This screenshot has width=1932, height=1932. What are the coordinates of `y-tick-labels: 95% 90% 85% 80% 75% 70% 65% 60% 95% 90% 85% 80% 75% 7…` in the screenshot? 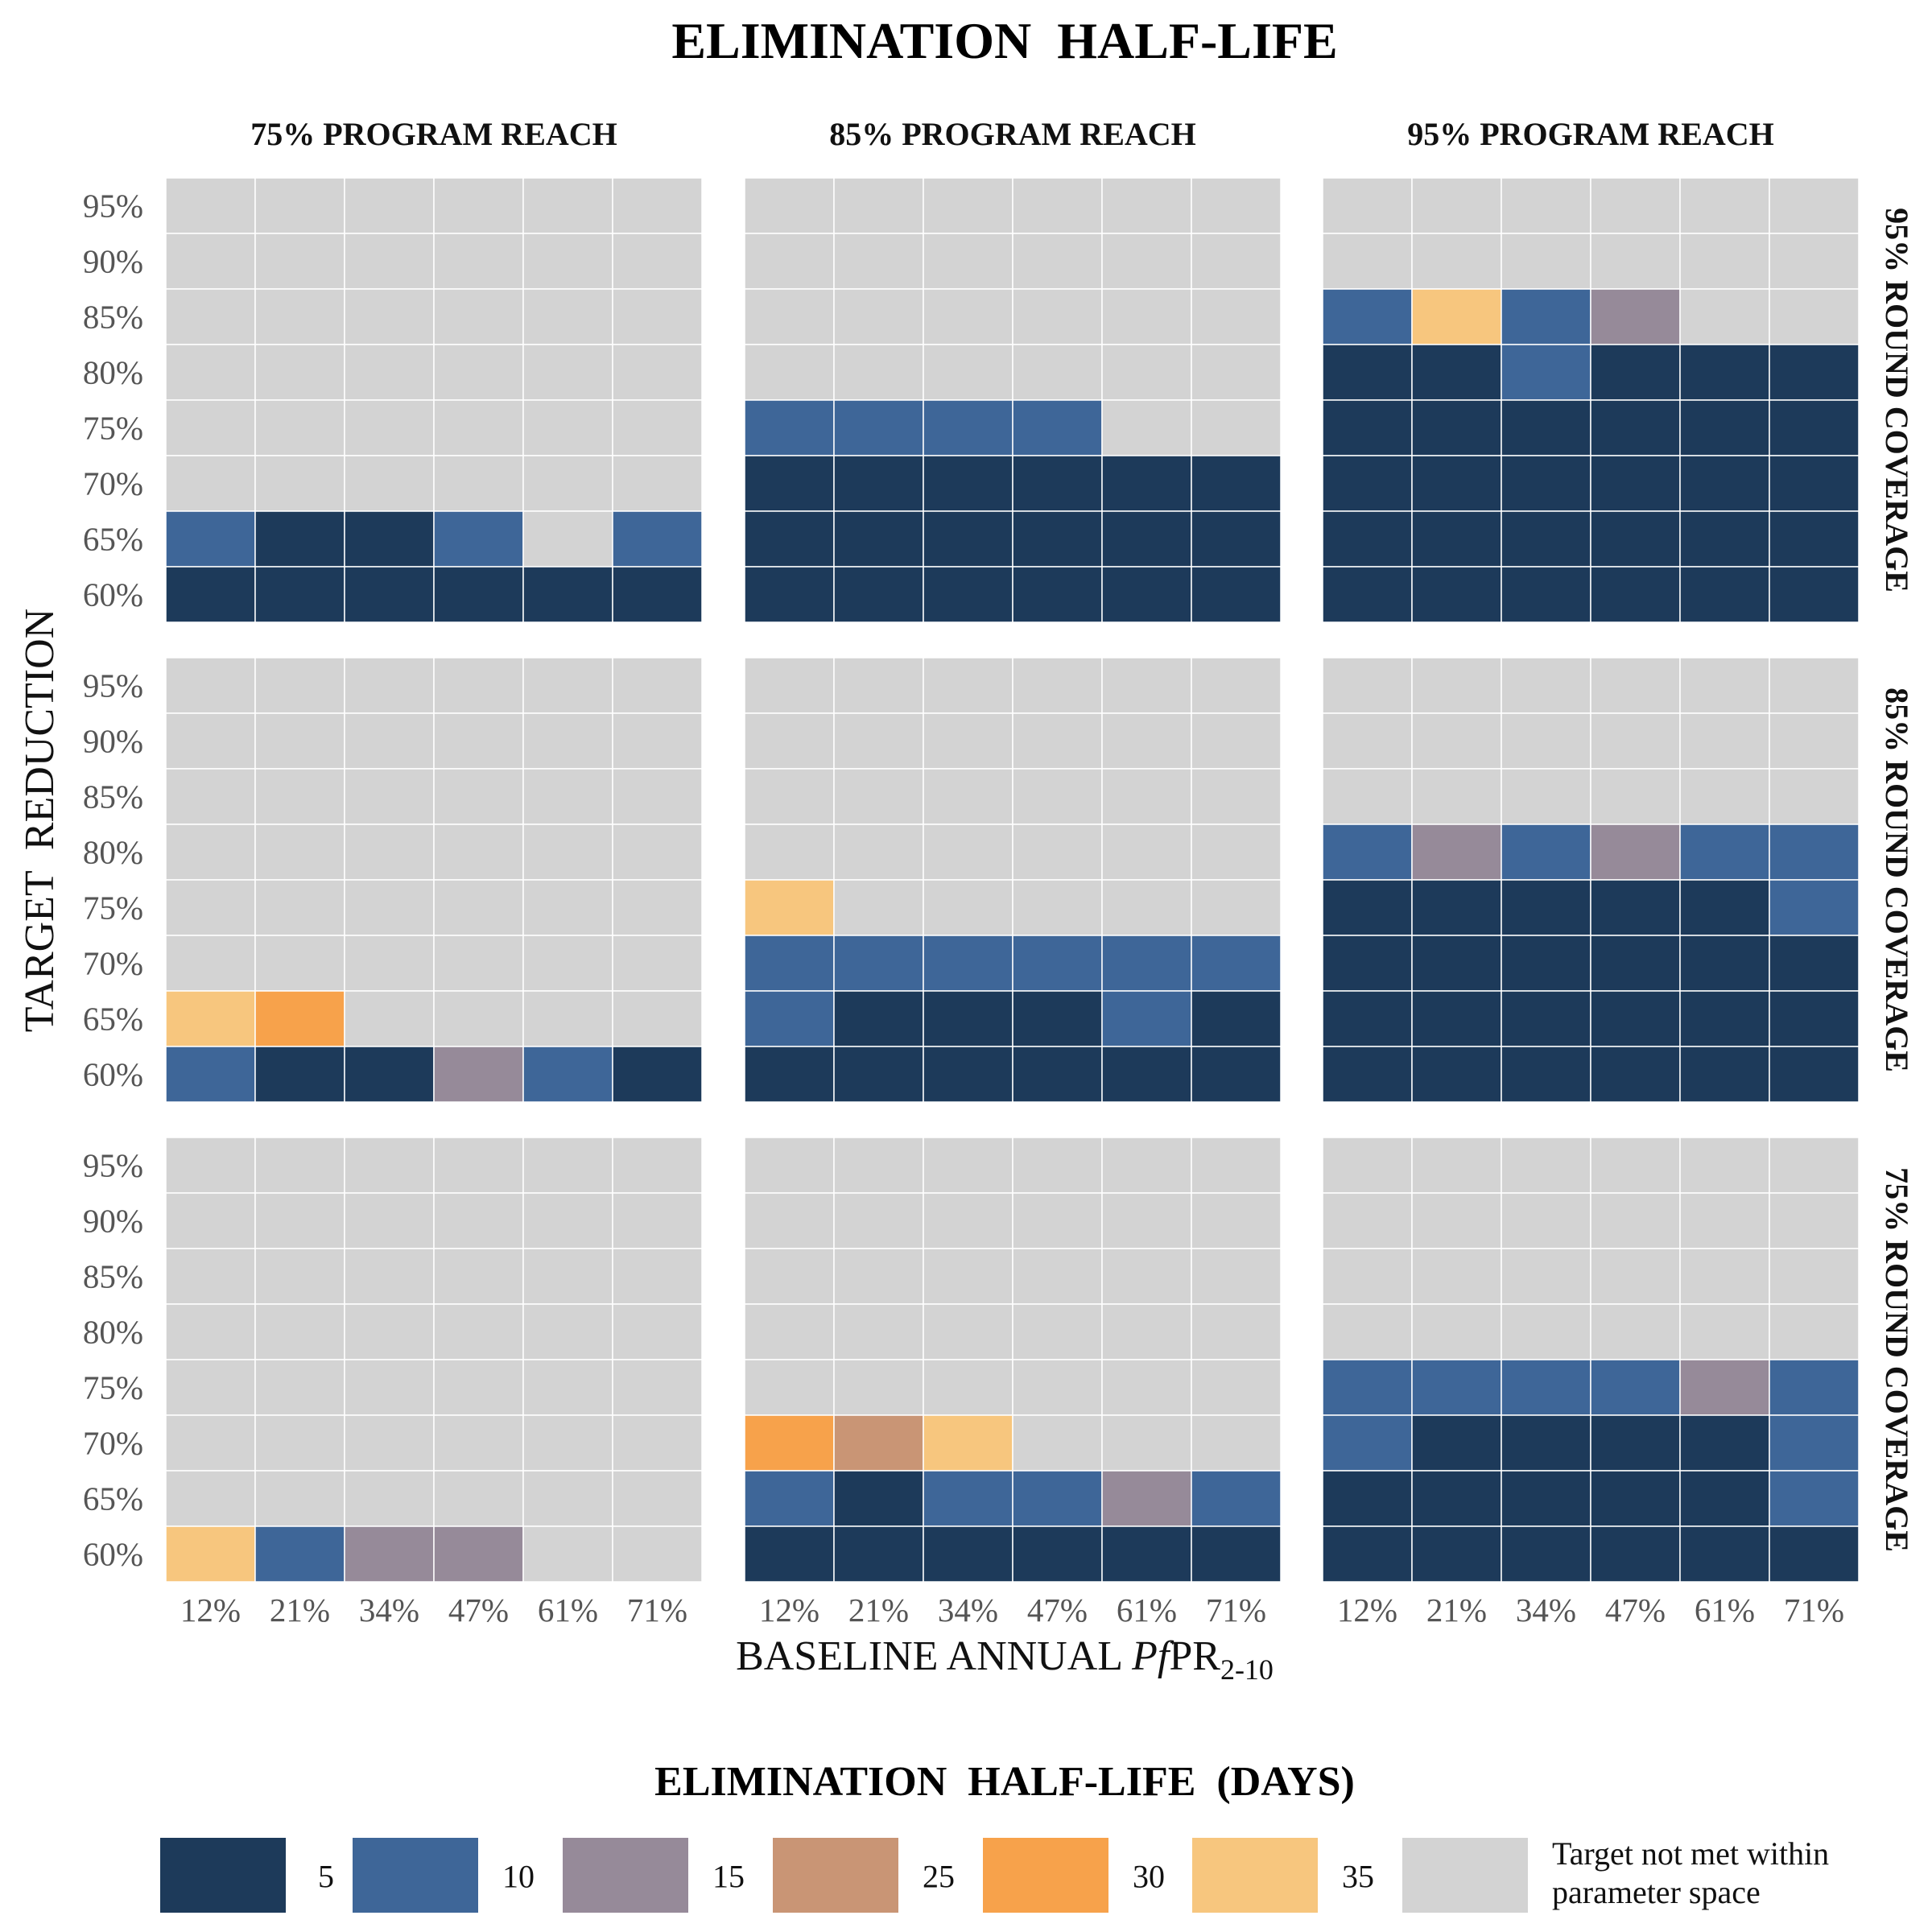 It's located at (113, 880).